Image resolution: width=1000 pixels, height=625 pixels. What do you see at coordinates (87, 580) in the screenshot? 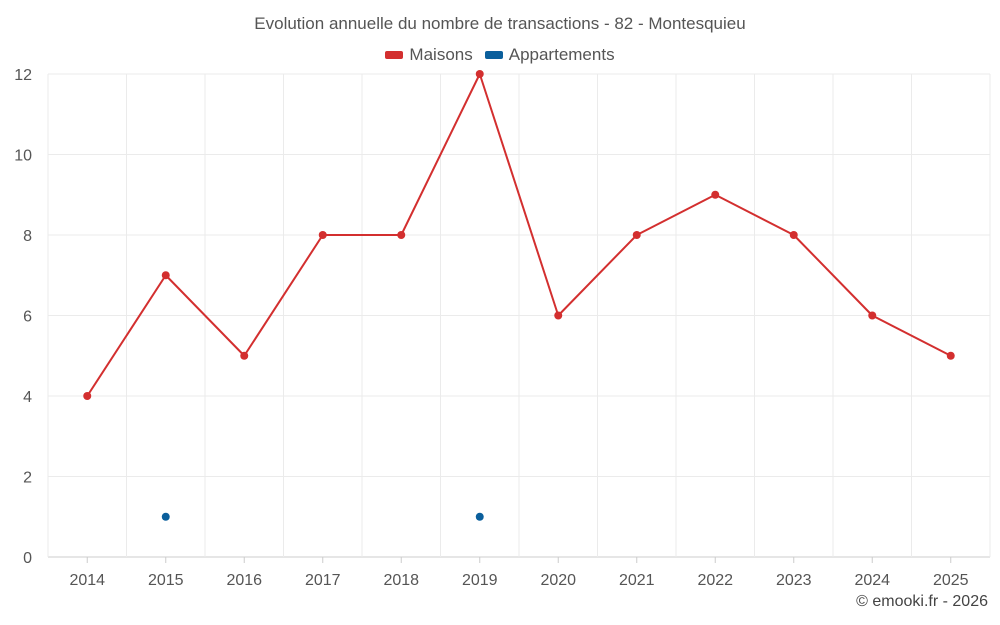
I see `x-tick-label: 2014` at bounding box center [87, 580].